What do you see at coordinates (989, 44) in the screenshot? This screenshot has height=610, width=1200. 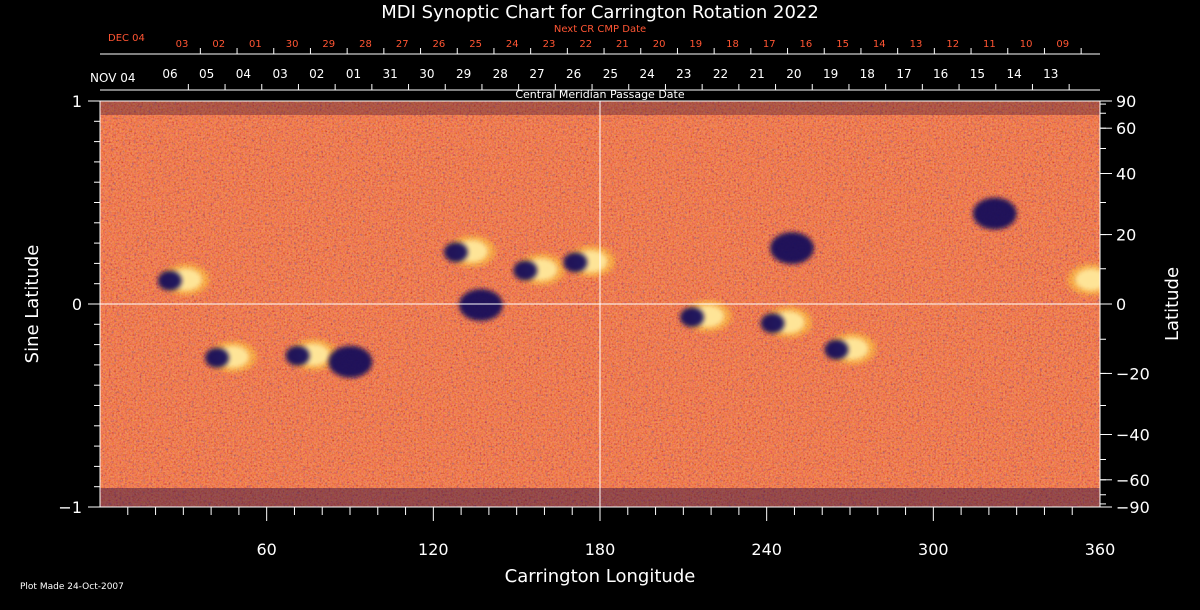 I see `date-tick-label: 11` at bounding box center [989, 44].